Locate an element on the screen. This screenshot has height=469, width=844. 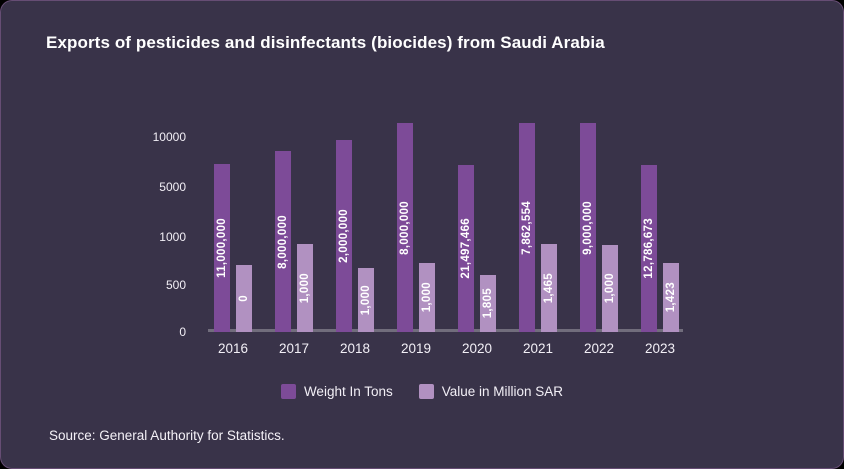
bar-group: 11,000,000 0 2016 is located at coordinates (233, 239).